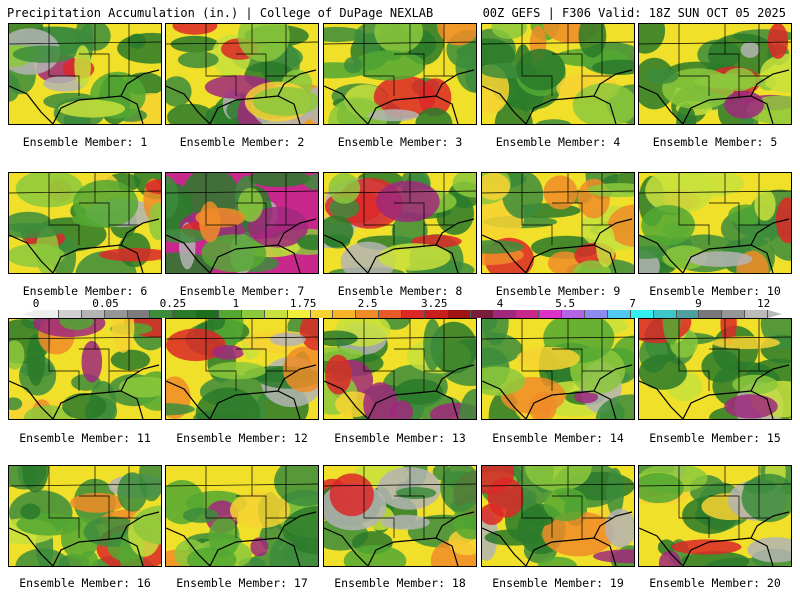  Describe the element at coordinates (367, 303) in the screenshot. I see `colorbar-tick-label: 2.5` at that location.